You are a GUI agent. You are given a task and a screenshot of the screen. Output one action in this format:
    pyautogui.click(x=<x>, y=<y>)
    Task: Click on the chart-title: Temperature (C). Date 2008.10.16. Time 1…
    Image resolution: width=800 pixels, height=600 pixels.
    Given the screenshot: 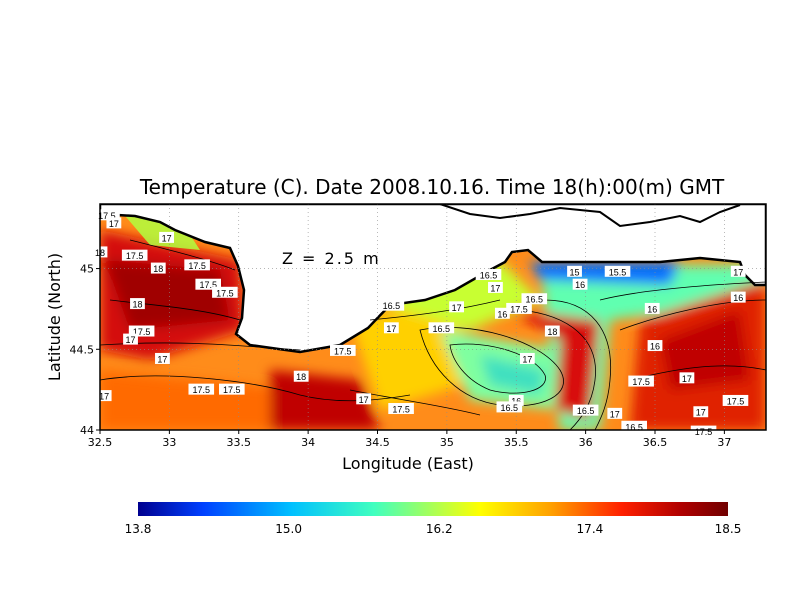 What is the action you would take?
    pyautogui.click(x=432, y=187)
    